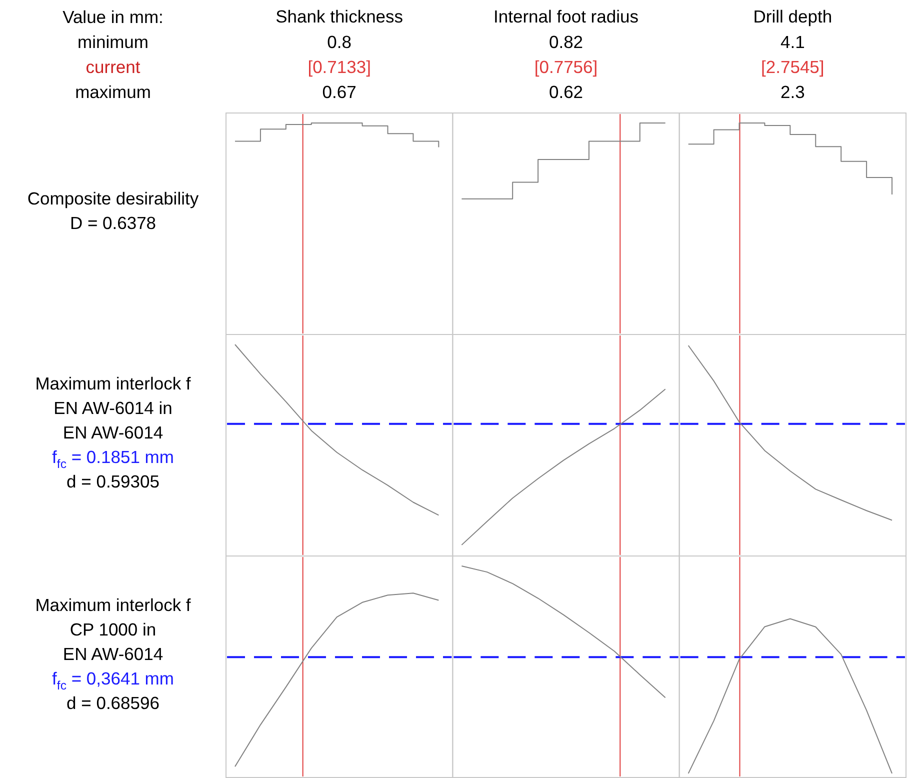 The image size is (908, 778). I want to click on text: 0.8, so click(339, 42).